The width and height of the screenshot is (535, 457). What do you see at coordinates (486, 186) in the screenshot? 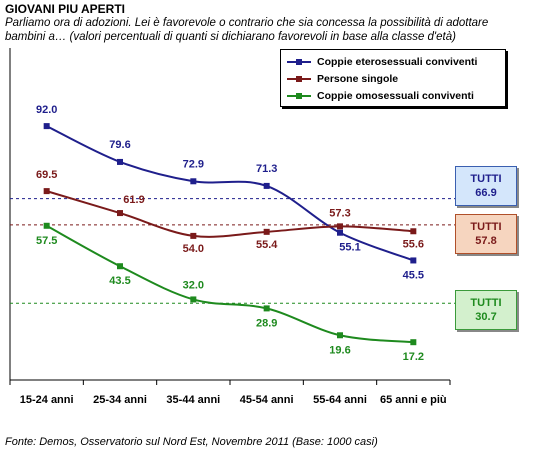
I see `total-box-eterosessuali: TUTTI 66.9` at bounding box center [486, 186].